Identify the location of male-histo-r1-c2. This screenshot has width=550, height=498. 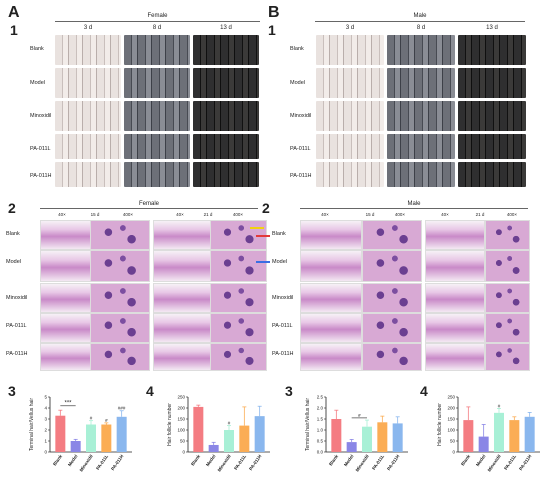
(455, 266).